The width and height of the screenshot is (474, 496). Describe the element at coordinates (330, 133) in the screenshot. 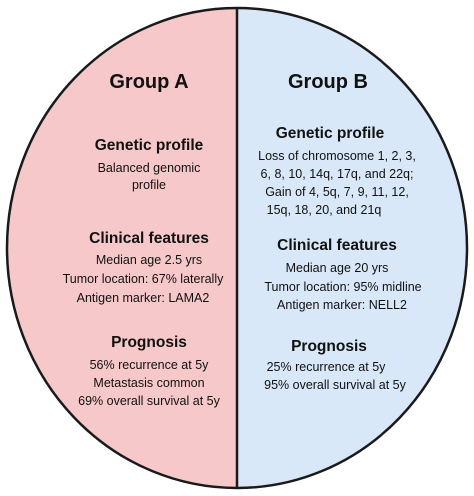

I see `group-b-genetic-profile-heading: Genetic profile` at that location.